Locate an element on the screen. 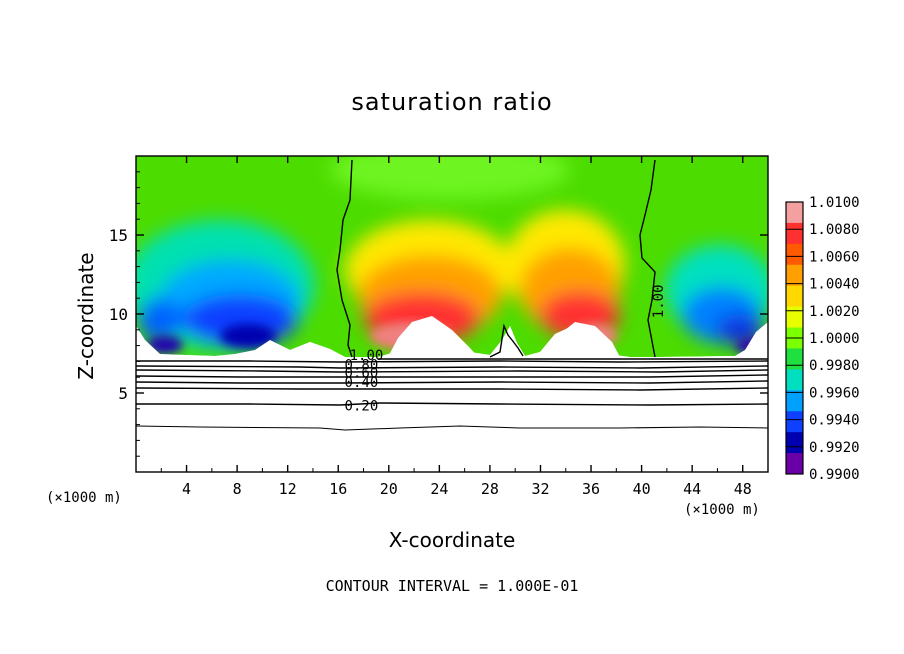 The image size is (904, 654). x-tick-label: 40 is located at coordinates (642, 489).